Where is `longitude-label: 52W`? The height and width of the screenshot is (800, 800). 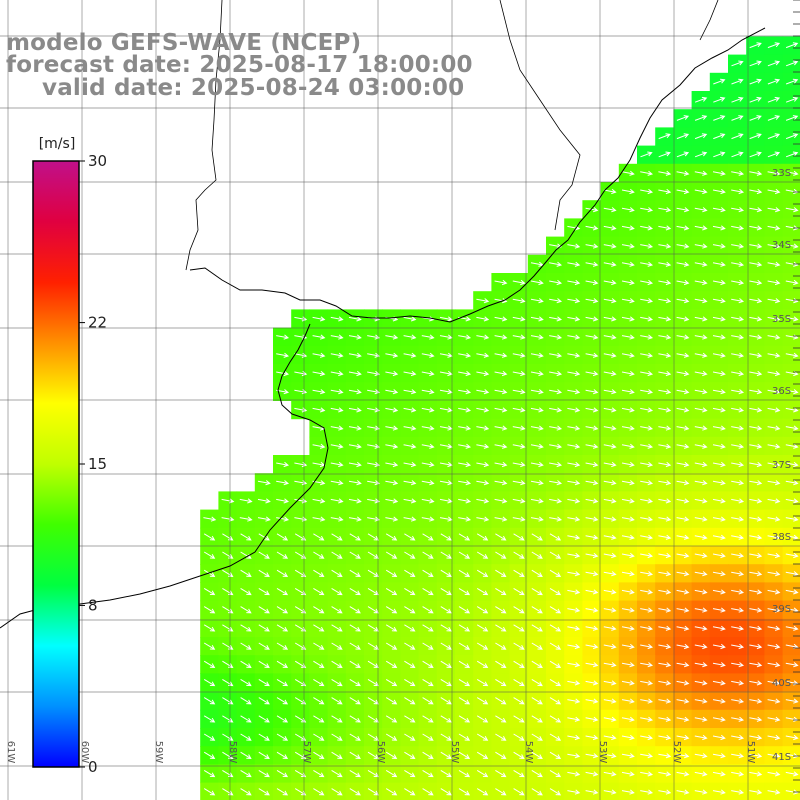
longitude-label: 52W is located at coordinates (676, 752).